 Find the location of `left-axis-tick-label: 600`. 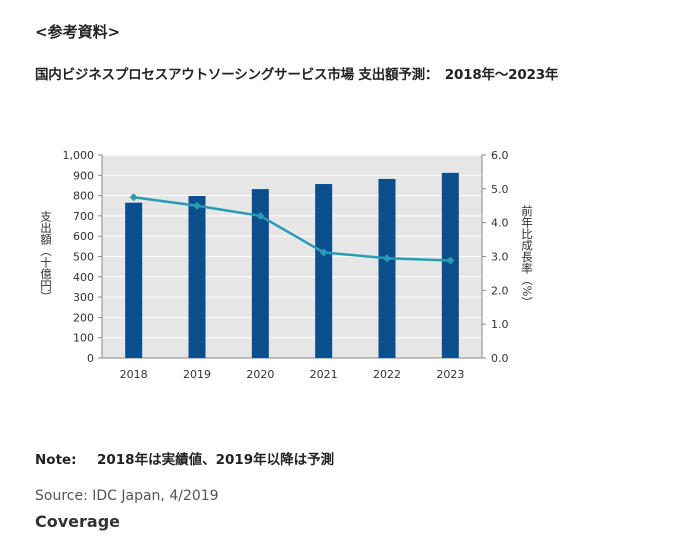

left-axis-tick-label: 600 is located at coordinates (83, 236).